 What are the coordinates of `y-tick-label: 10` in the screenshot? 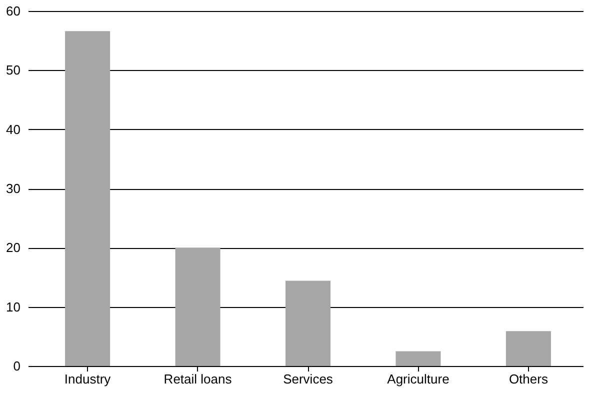 It's located at (13, 306).